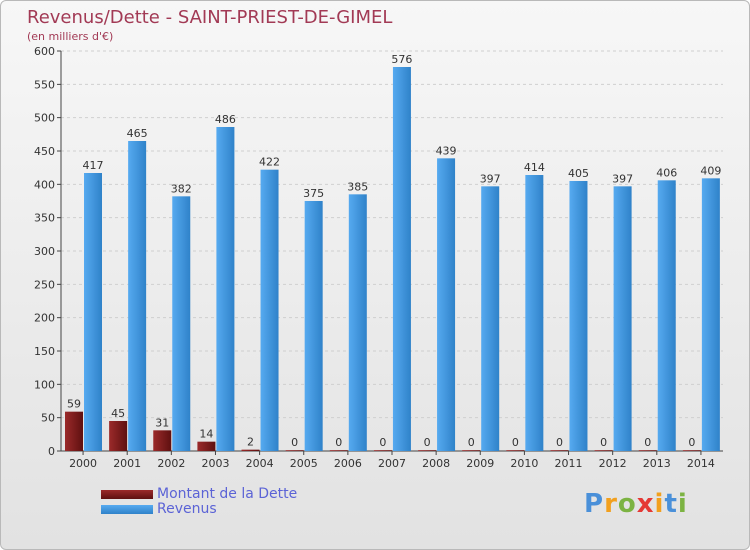 This screenshot has width=750, height=550. Describe the element at coordinates (206, 434) in the screenshot. I see `debt-data-label: 14` at that location.